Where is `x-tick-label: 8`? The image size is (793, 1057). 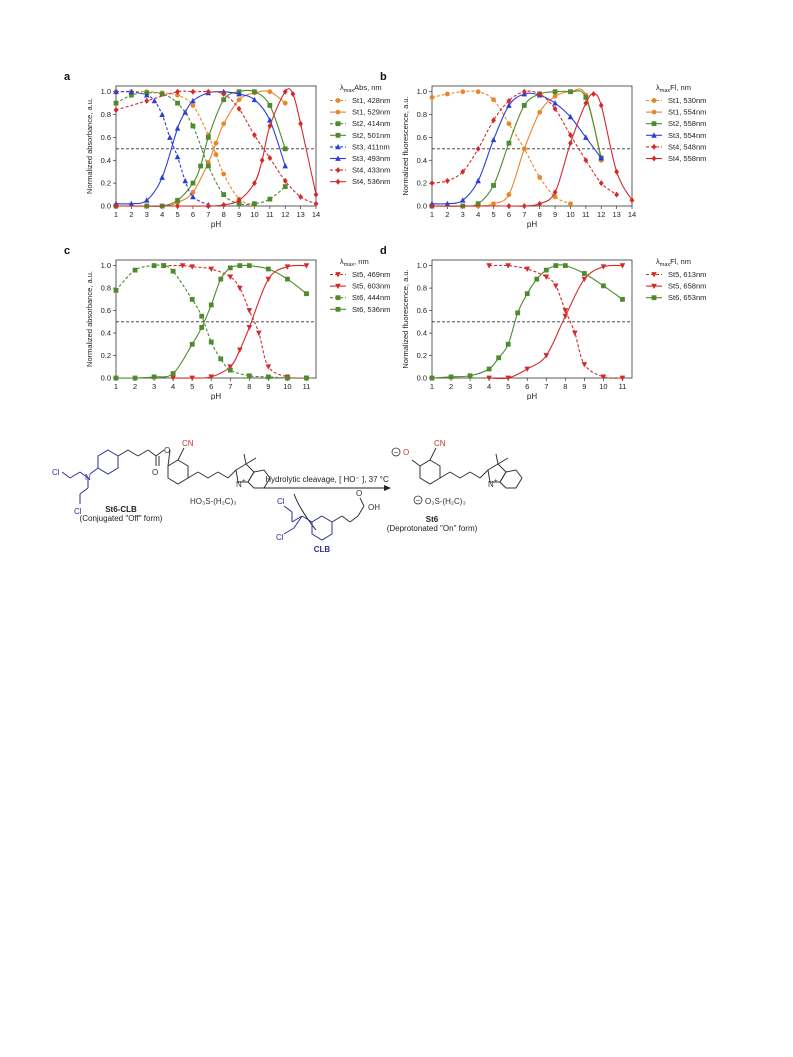
x-tick-label: 8 is located at coordinates (565, 386).